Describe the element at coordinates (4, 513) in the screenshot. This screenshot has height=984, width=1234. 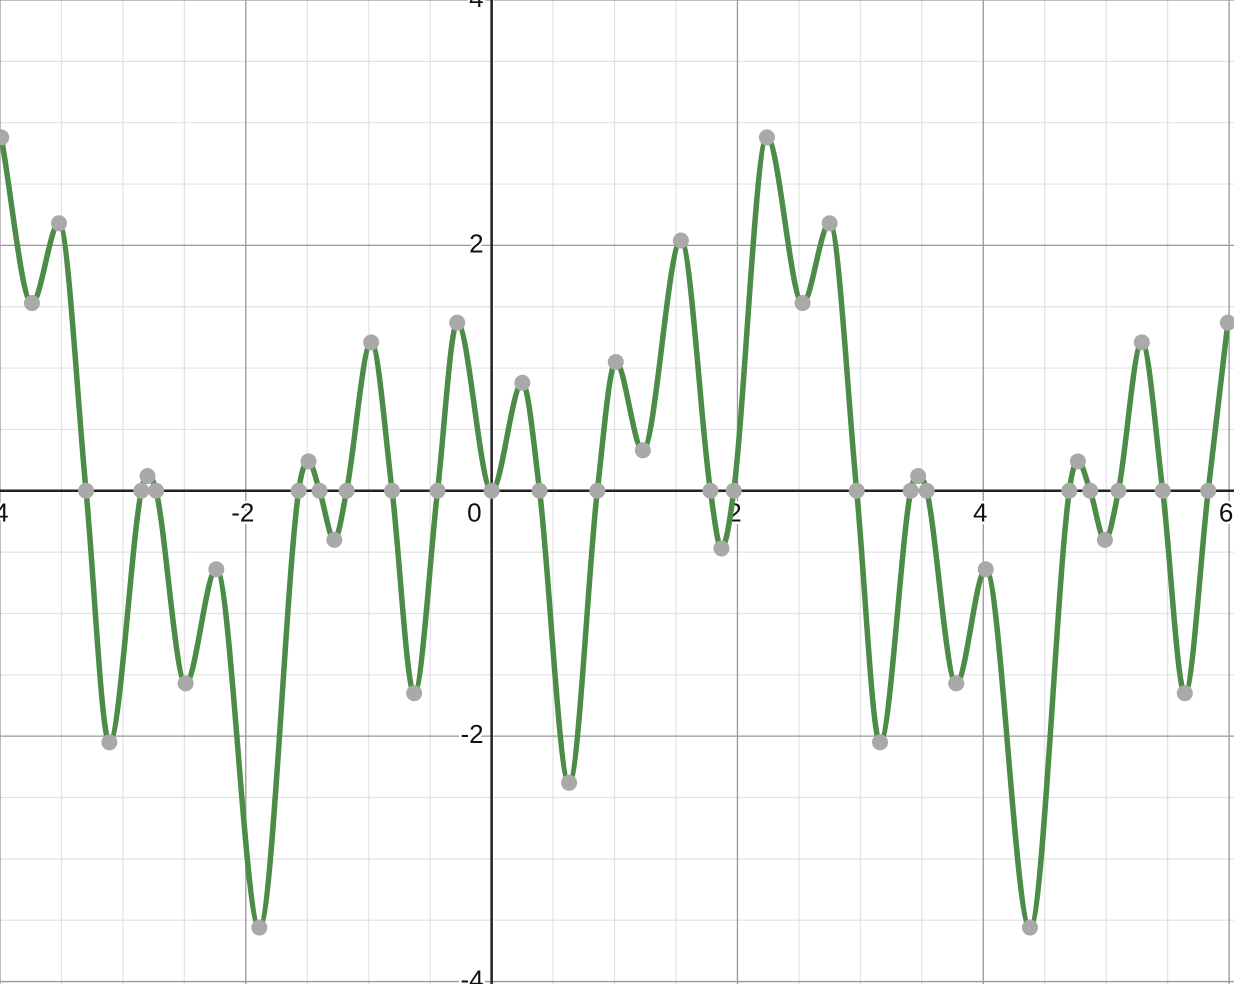
I see `x-tick-label: -4` at that location.